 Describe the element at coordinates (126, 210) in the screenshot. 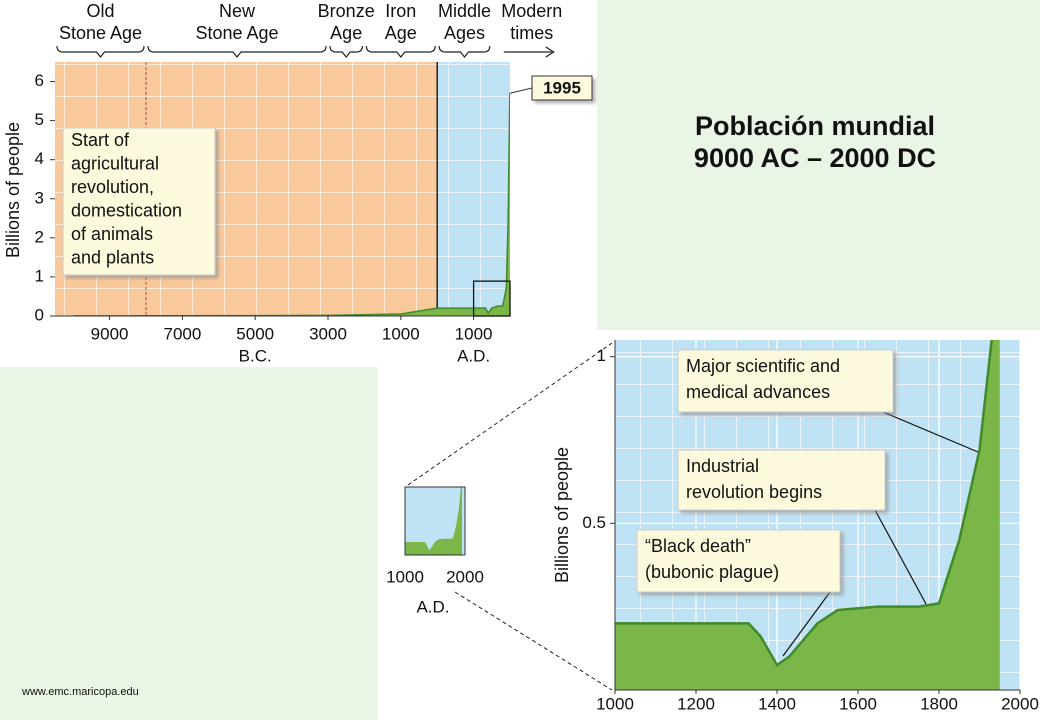

I see `annotation-text: domestication` at that location.